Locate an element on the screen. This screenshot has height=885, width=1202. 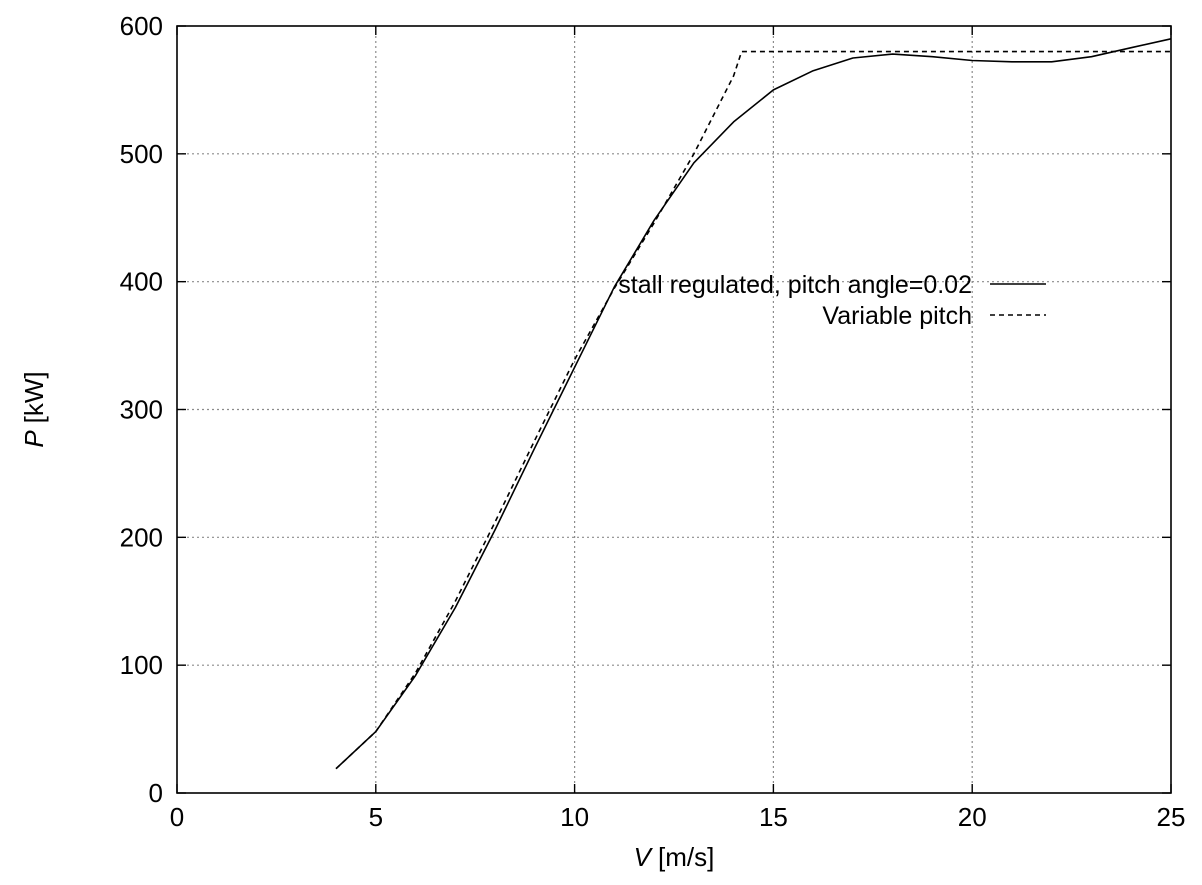
y-tick-label: 600 is located at coordinates (141, 26).